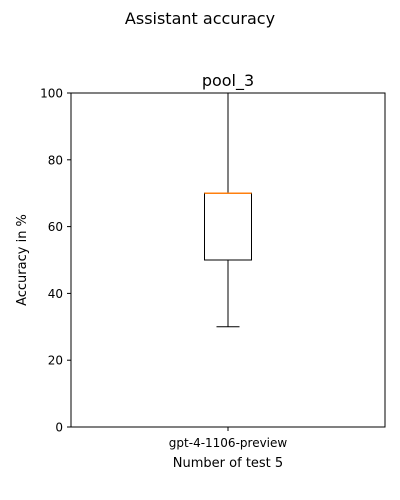 The height and width of the screenshot is (500, 400). I want to click on y-tick-label: 0, so click(59, 428).